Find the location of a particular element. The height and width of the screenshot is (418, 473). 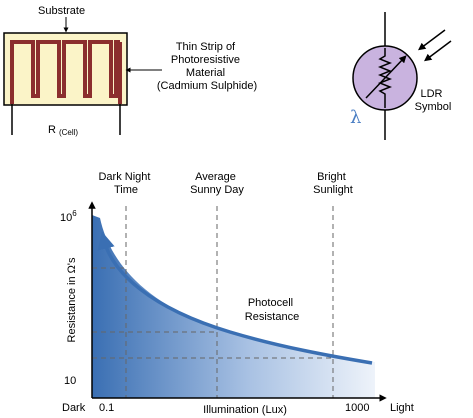

annotation-bright-sunlight: Bright Sunlight is located at coordinates (333, 183).